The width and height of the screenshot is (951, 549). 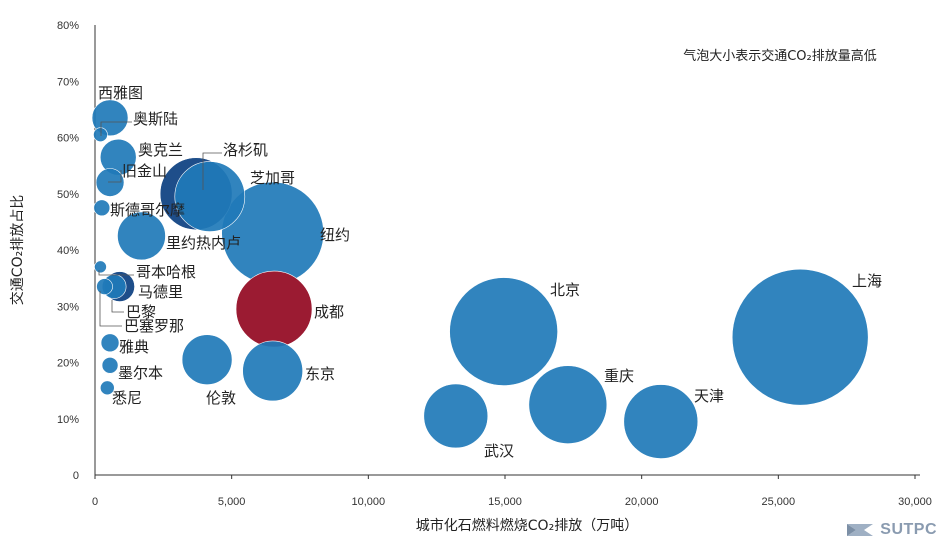 What do you see at coordinates (272, 178) in the screenshot?
I see `city-label: 芝加哥` at bounding box center [272, 178].